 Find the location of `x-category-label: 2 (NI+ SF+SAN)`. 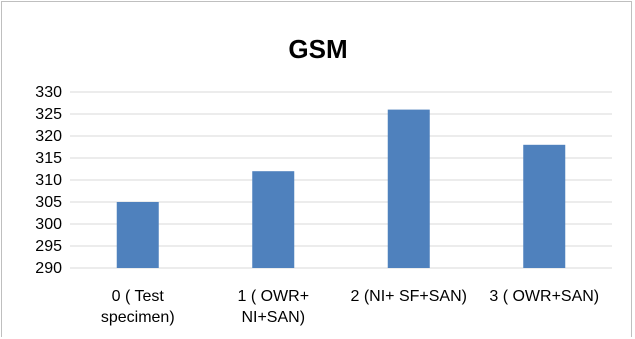

x-category-label: 2 (NI+ SF+SAN) is located at coordinates (409, 296).